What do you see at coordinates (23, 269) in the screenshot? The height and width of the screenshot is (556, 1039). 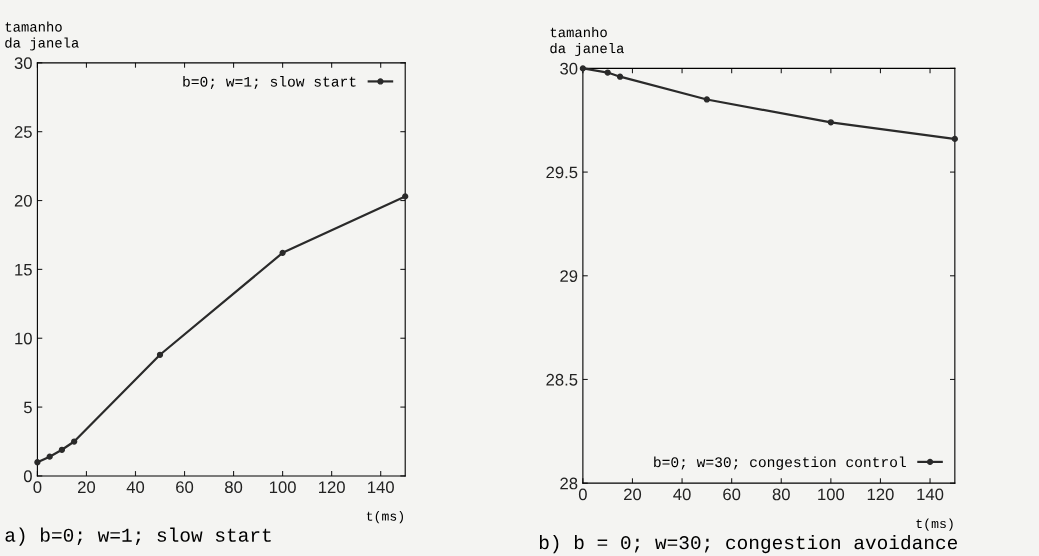 I see `y-tick-label: 15` at bounding box center [23, 269].